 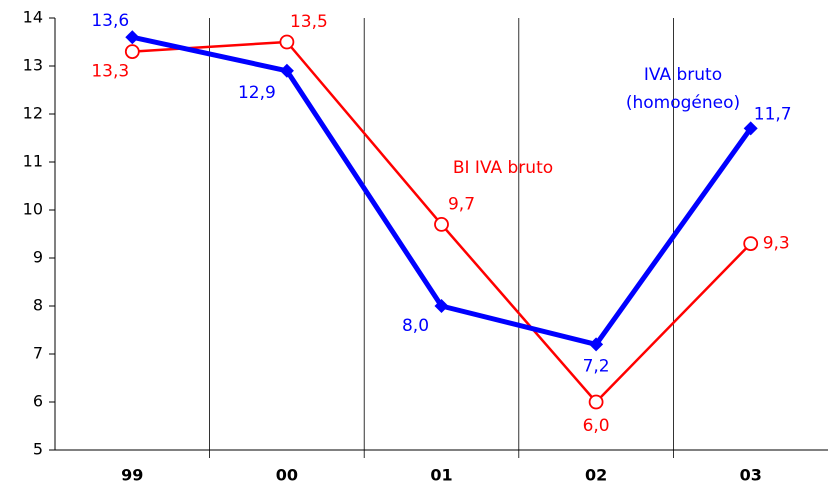 I want to click on series-label-line: BI IVA bruto, so click(x=503, y=168).